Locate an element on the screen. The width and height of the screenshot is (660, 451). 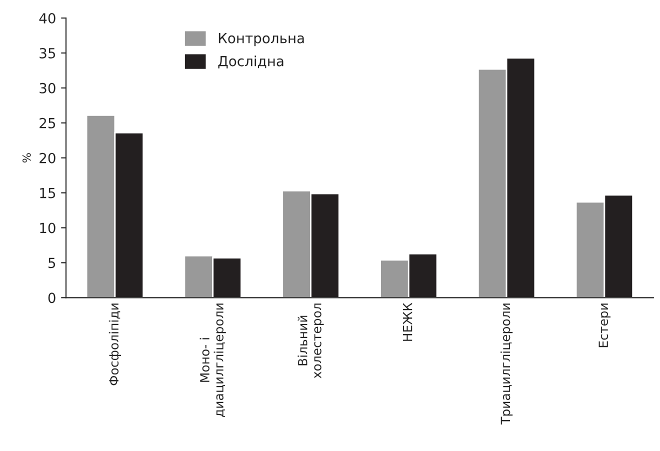
y-tick-label: 0 is located at coordinates (52, 298).